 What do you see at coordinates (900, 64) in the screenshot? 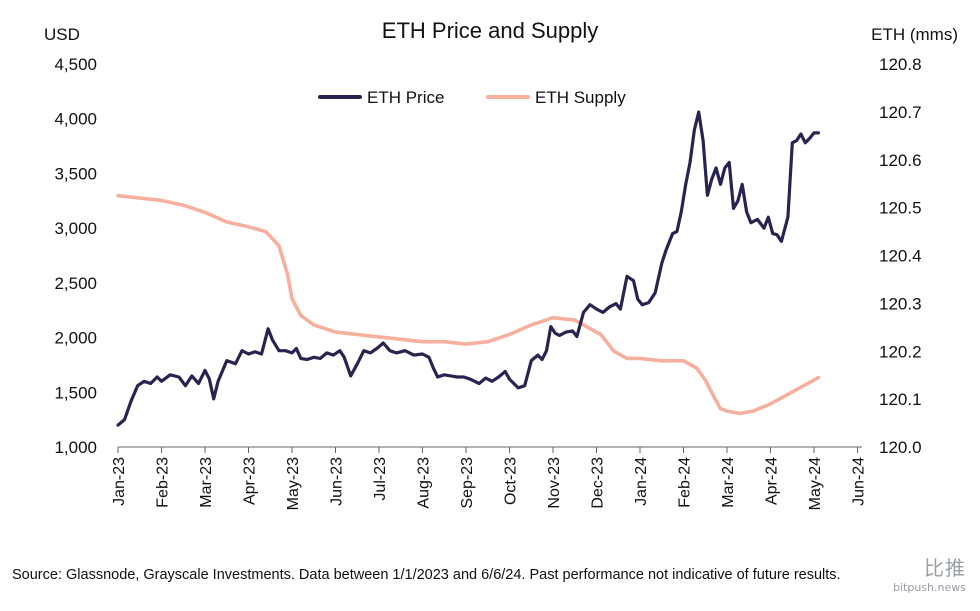
I see `right-tick-label: 120.8` at bounding box center [900, 64].